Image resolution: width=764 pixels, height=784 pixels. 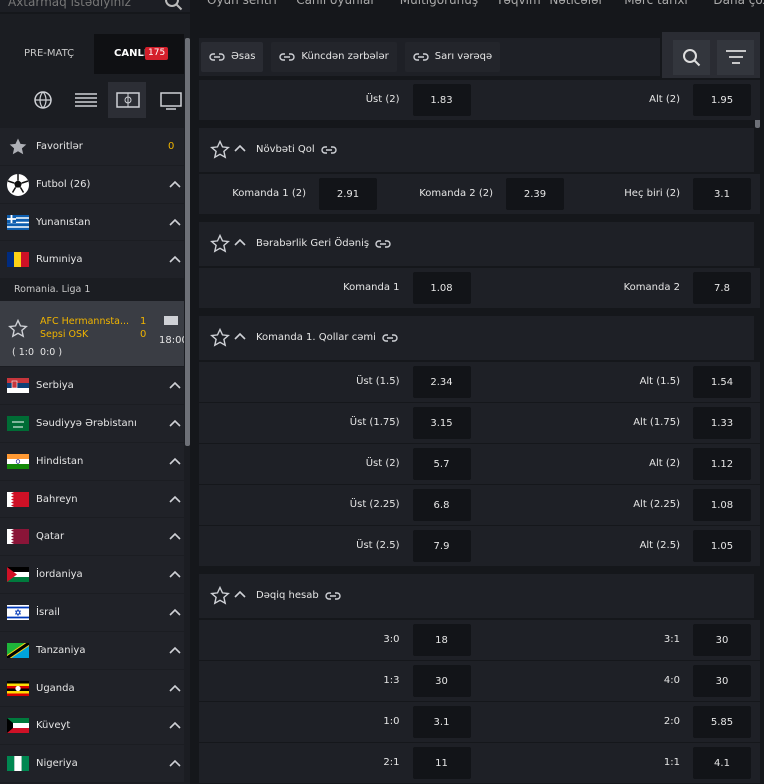 I want to click on odds-button: 1.83, so click(x=441, y=100).